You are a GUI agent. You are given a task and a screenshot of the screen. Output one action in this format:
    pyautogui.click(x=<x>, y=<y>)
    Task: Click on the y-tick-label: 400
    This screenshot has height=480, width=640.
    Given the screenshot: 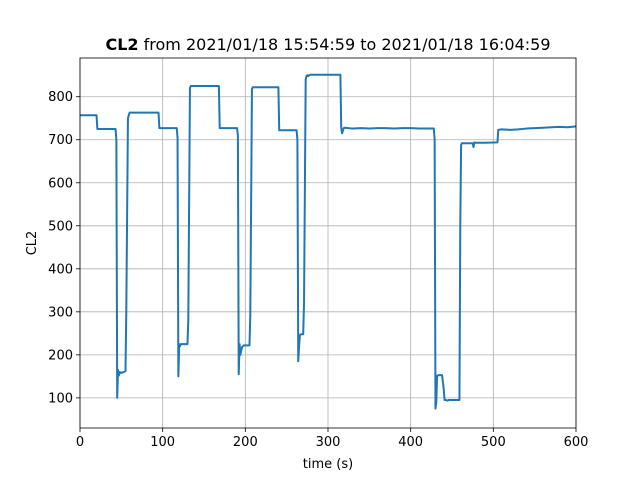 What is the action you would take?
    pyautogui.click(x=60, y=269)
    